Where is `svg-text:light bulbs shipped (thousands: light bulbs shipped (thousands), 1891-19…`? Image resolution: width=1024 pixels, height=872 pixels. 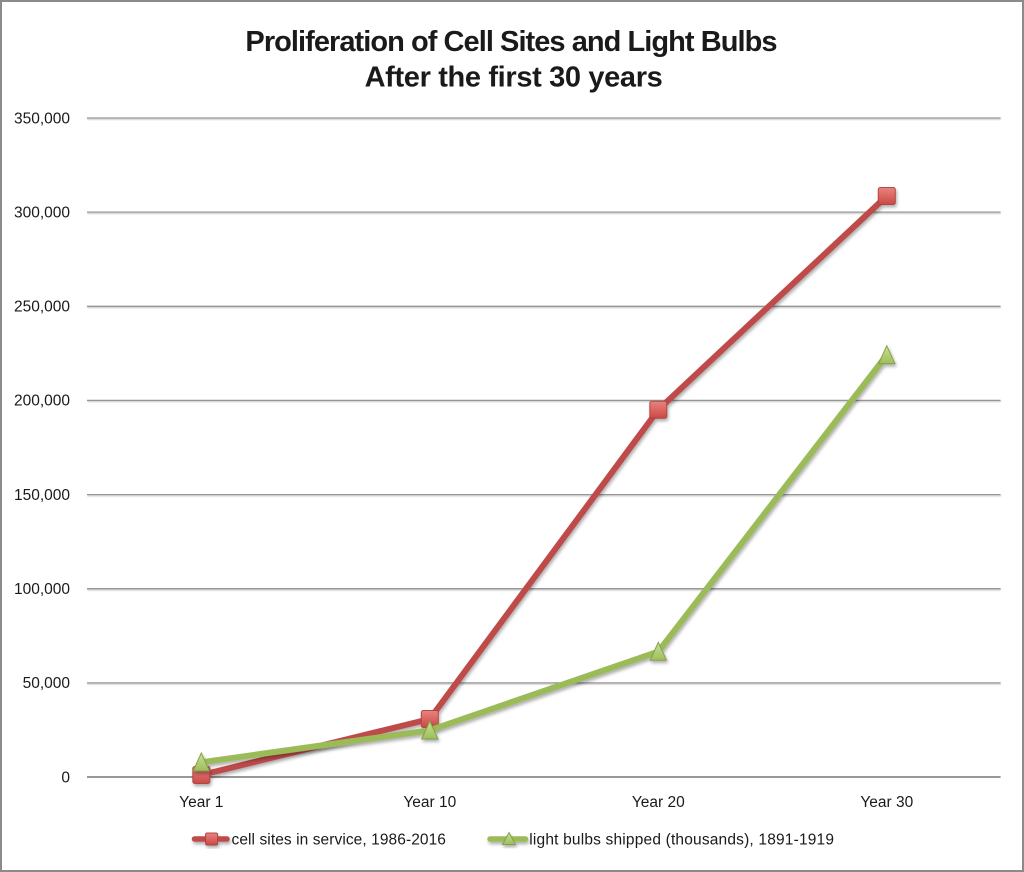
svg-text:light bulbs shipped (thousands: light bulbs shipped (thousands), 1891-19… is located at coordinates (681, 840).